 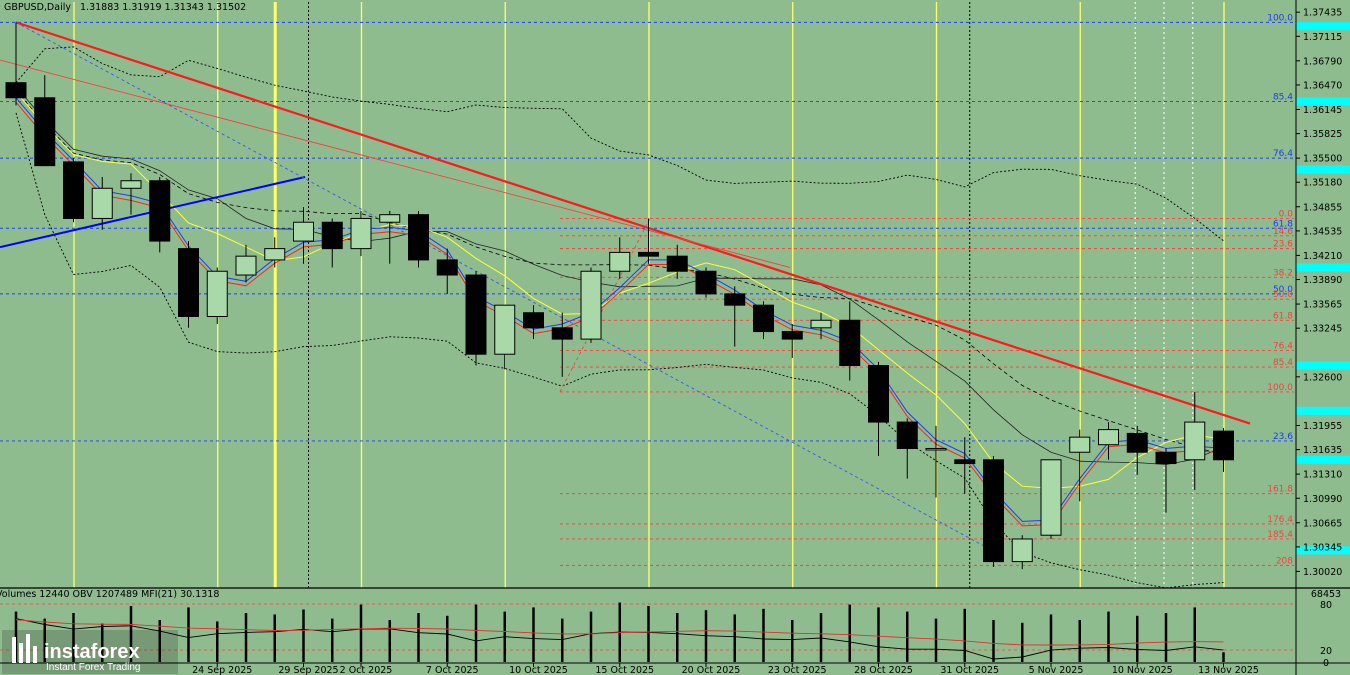 I want to click on fib-level-label: 61.8, so click(x=1283, y=316).